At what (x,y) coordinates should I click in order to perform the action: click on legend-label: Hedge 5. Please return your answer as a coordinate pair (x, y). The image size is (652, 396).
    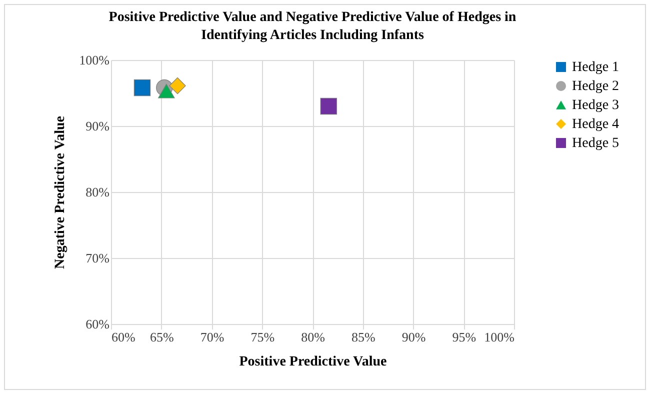
    Looking at the image, I should click on (596, 143).